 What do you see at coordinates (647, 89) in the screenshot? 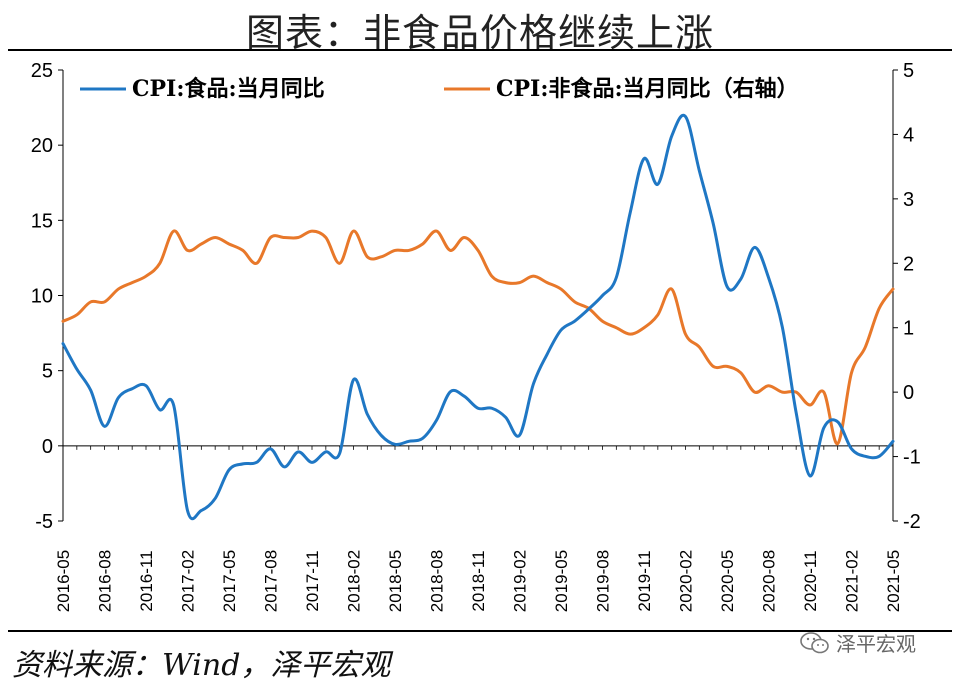
I see `legend-label: CPI:非食品:当月同比（右轴）` at bounding box center [647, 89].